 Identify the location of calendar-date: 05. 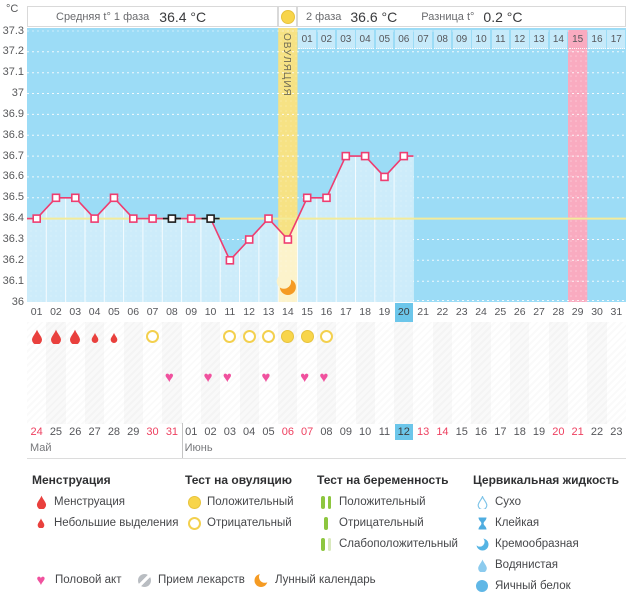
(268, 432).